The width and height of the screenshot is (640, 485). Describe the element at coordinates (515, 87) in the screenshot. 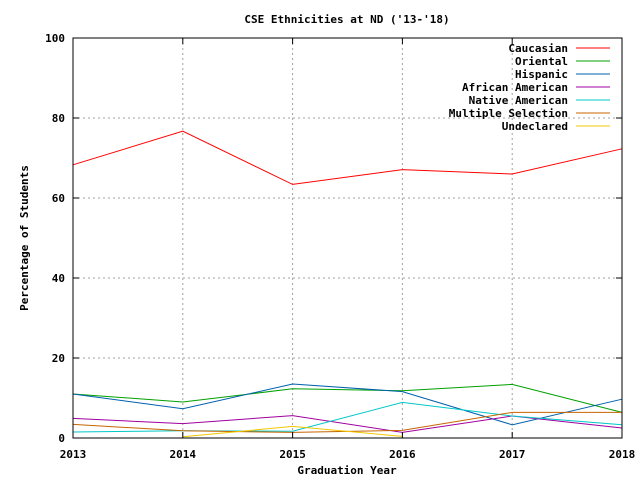

I see `legend-label: African American` at that location.